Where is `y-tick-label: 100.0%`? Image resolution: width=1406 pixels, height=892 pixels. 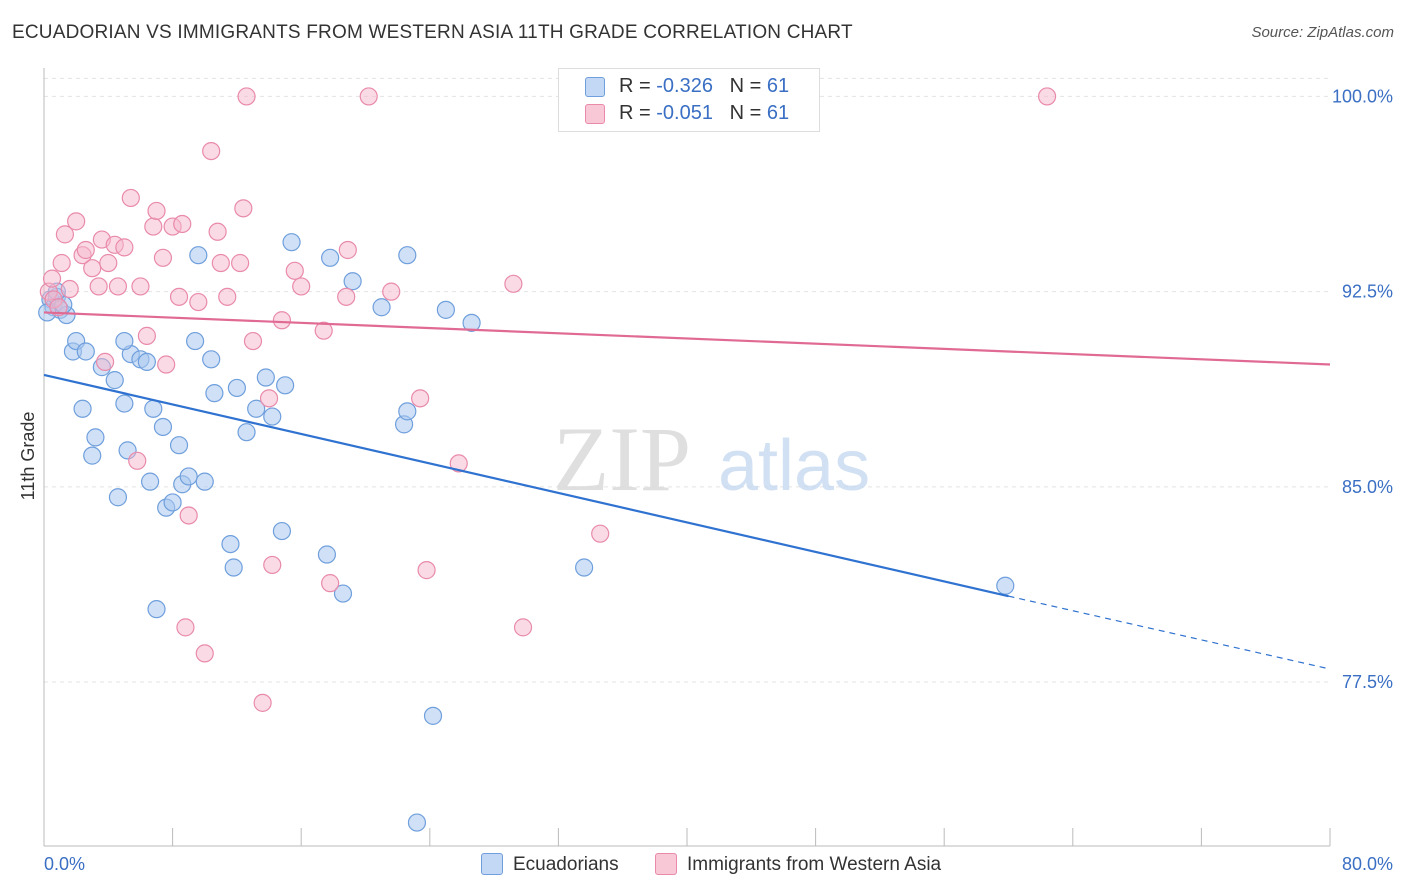 y-tick-label: 100.0% is located at coordinates (1362, 96).